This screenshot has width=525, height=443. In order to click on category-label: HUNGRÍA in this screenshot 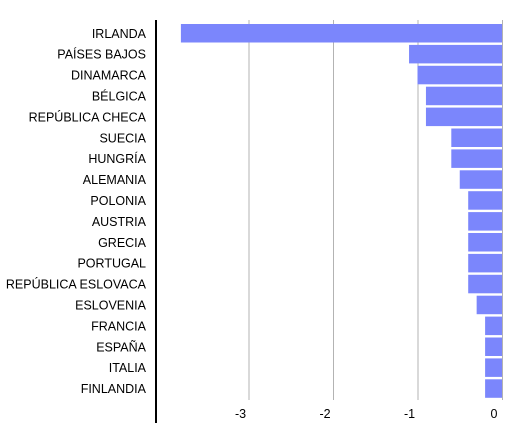, I will do `click(117, 158)`.